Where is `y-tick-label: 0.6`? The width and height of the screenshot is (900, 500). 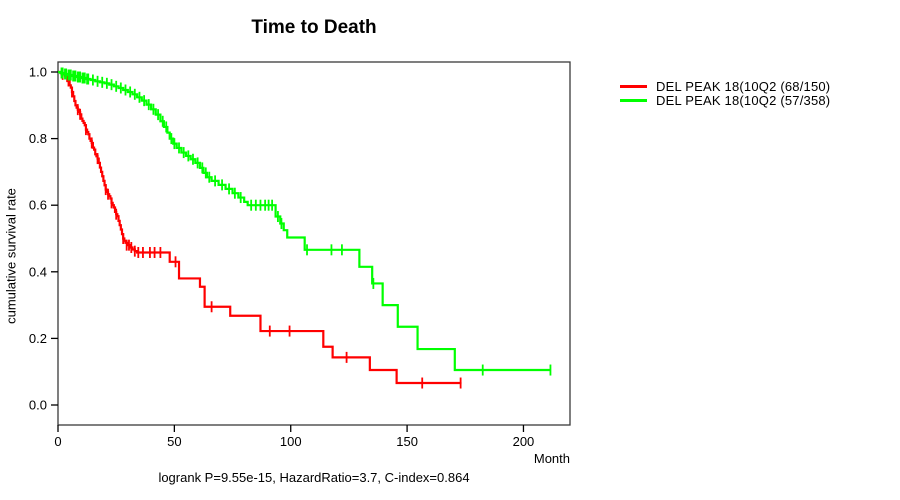 y-tick-label: 0.6 is located at coordinates (38, 205).